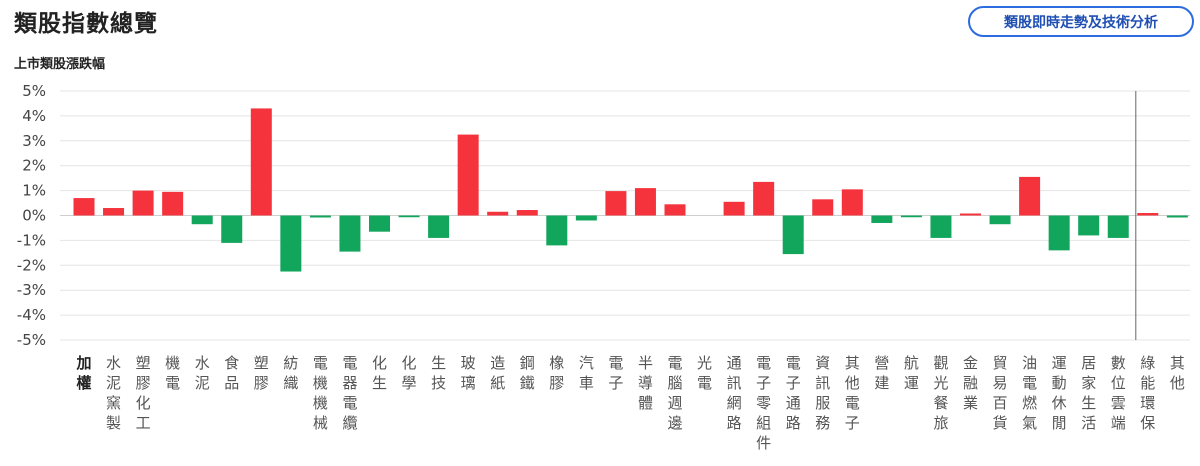 The image size is (1200, 466). I want to click on x-tick-label: 鋼鐵, so click(527, 373).